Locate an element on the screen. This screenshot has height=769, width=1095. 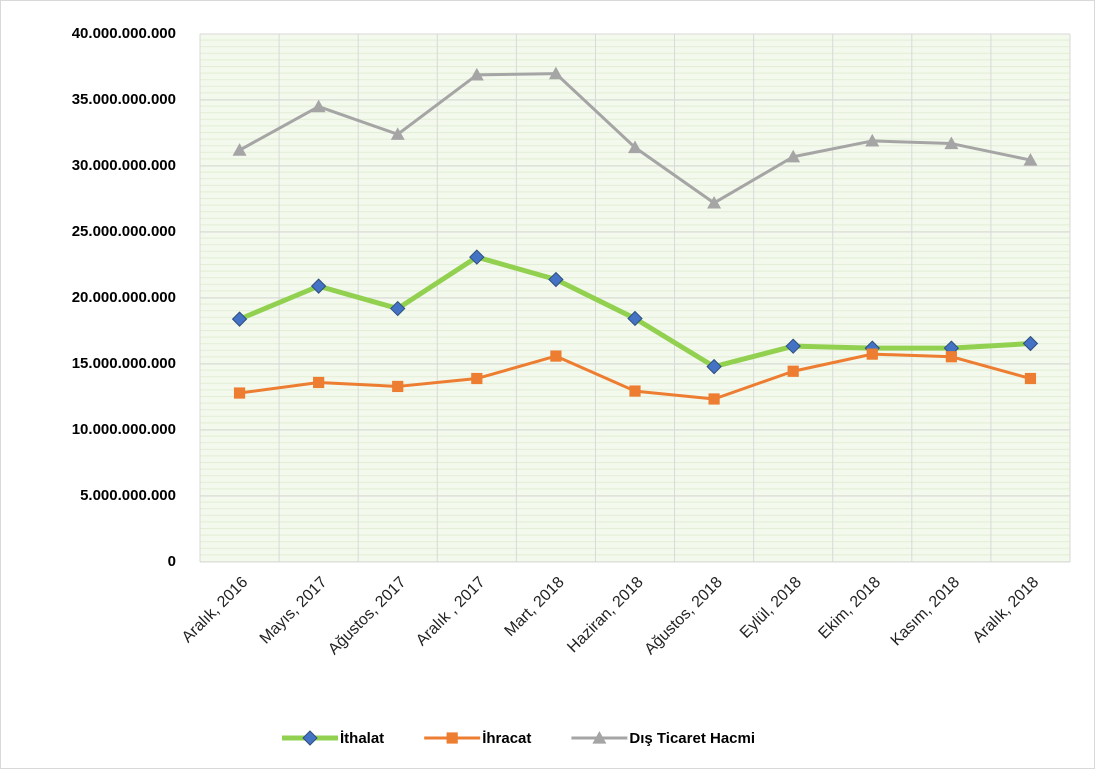
legend-label: İhracat is located at coordinates (506, 738).